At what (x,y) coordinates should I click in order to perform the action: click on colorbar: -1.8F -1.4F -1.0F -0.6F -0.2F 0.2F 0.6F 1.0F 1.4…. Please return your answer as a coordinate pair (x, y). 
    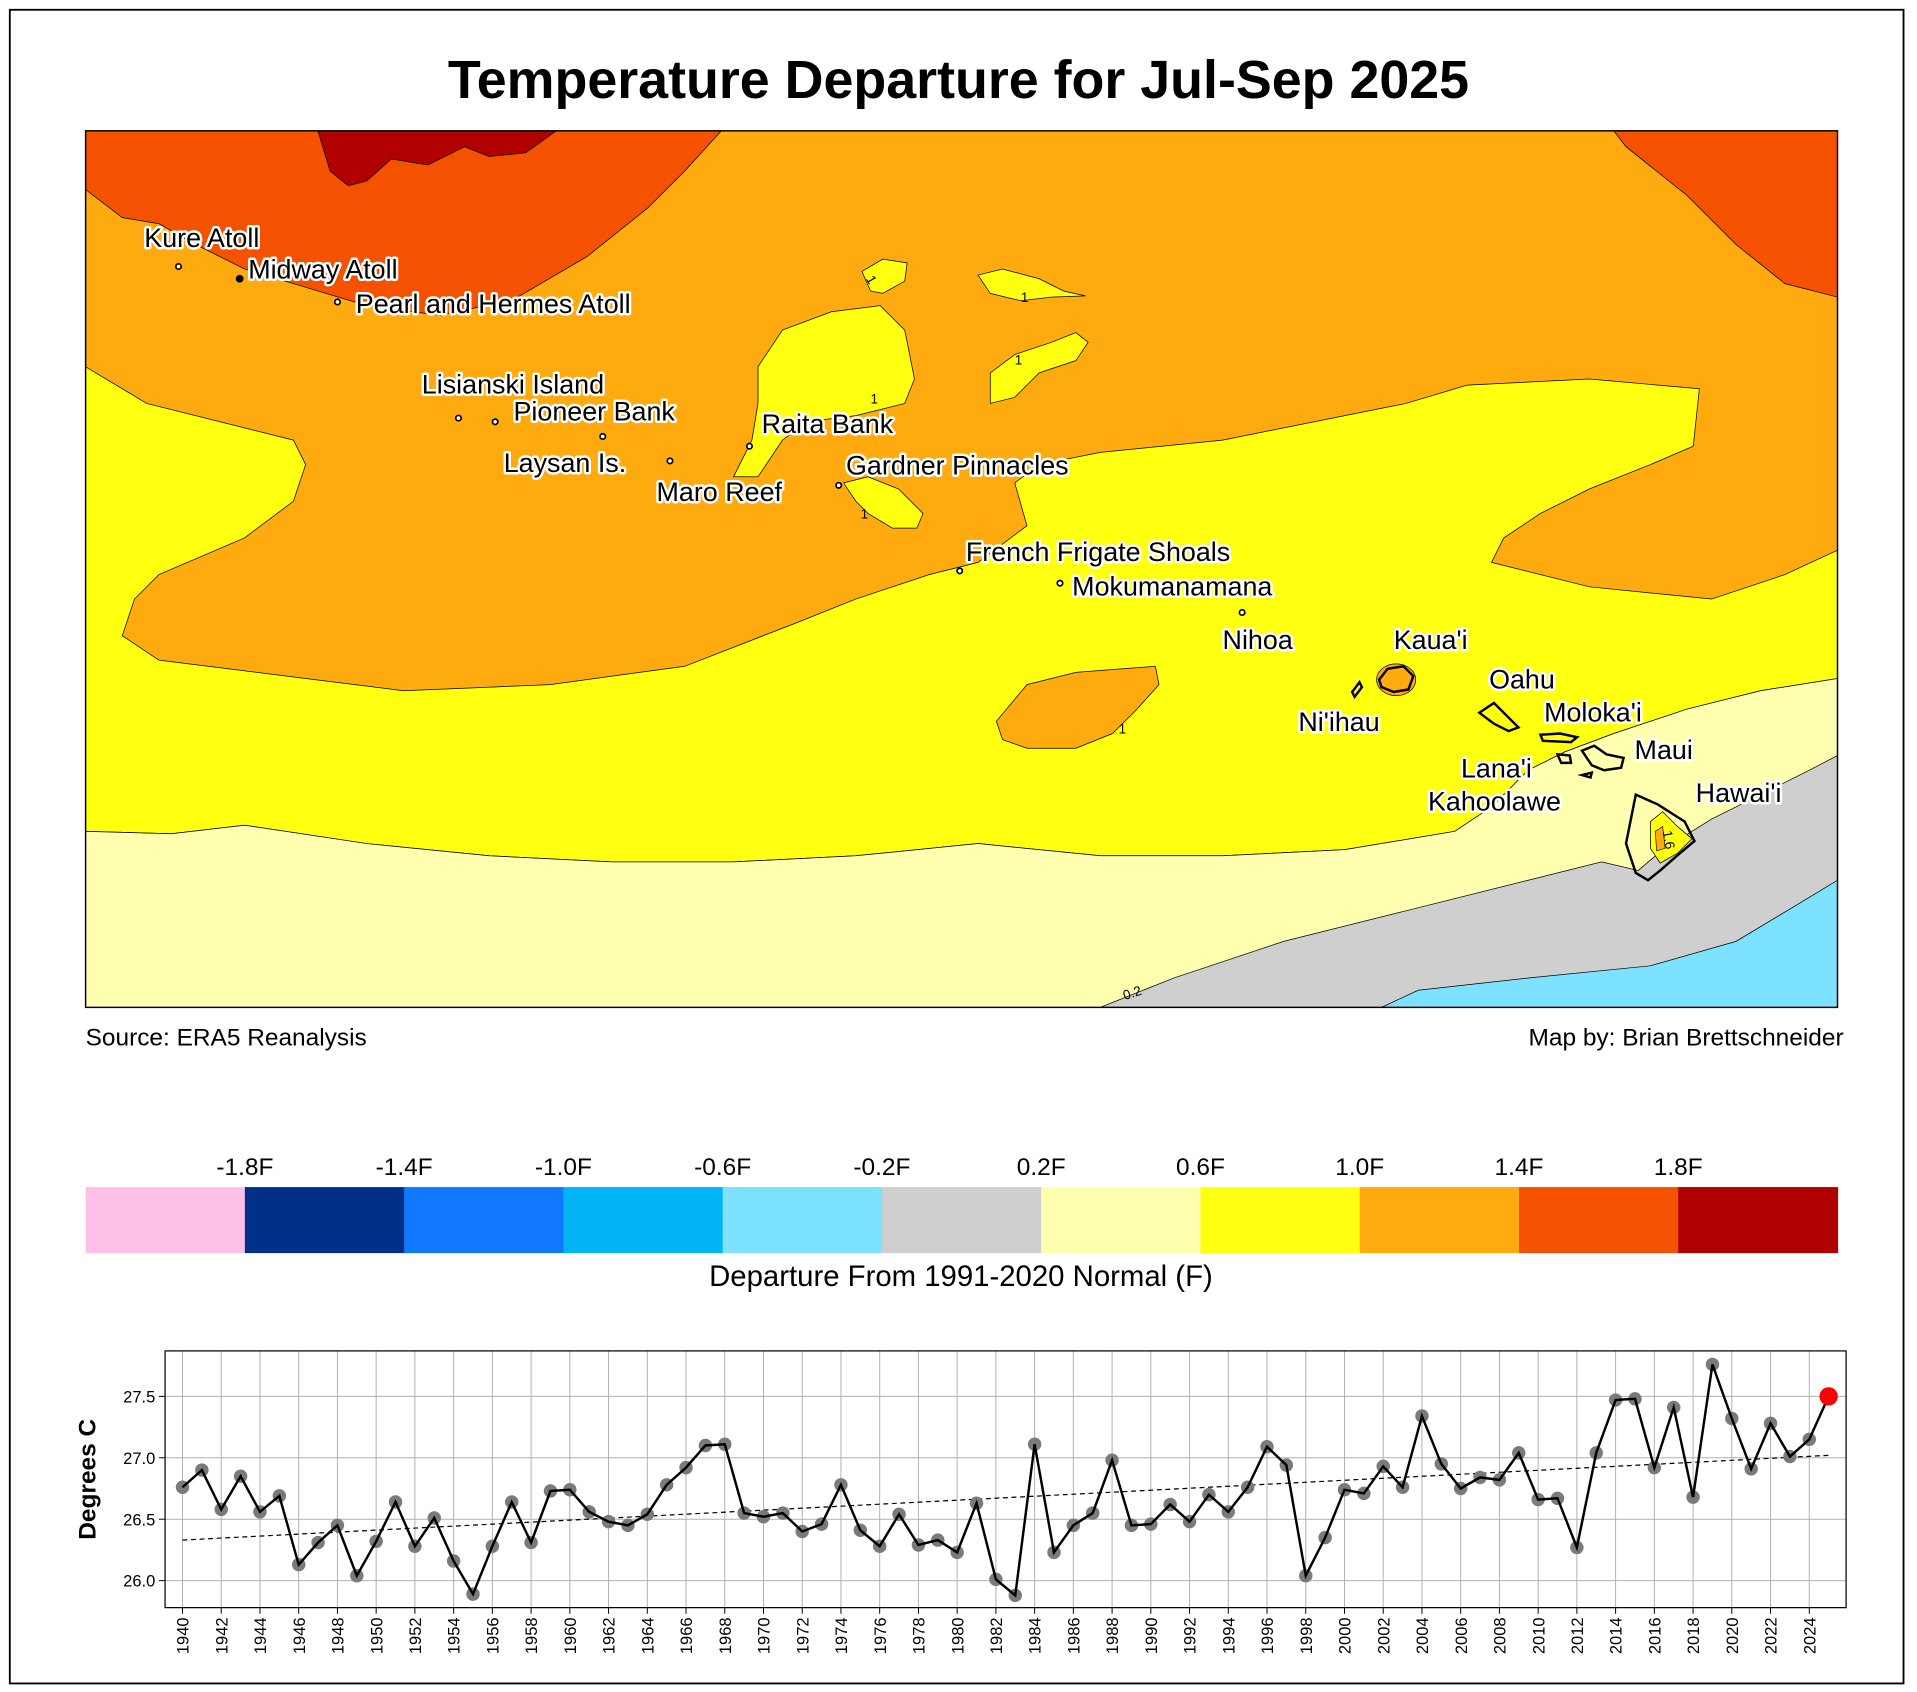
    Looking at the image, I should click on (962, 1204).